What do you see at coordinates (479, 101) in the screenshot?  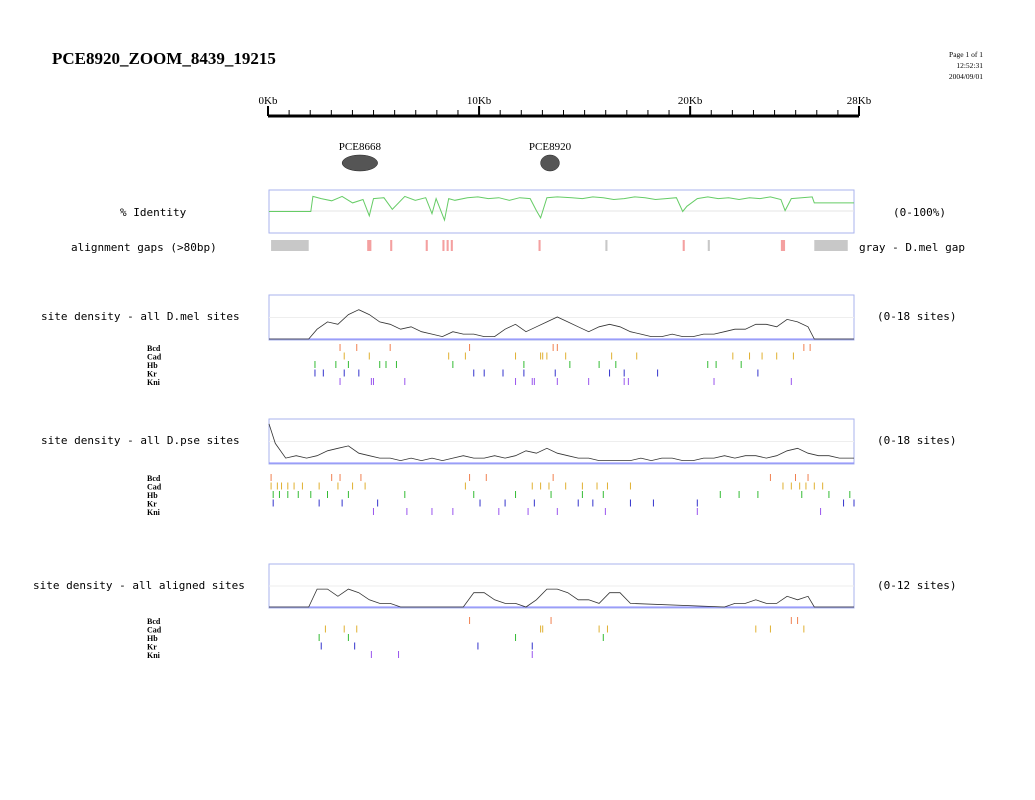 I see `ruler-label: 10Kb` at bounding box center [479, 101].